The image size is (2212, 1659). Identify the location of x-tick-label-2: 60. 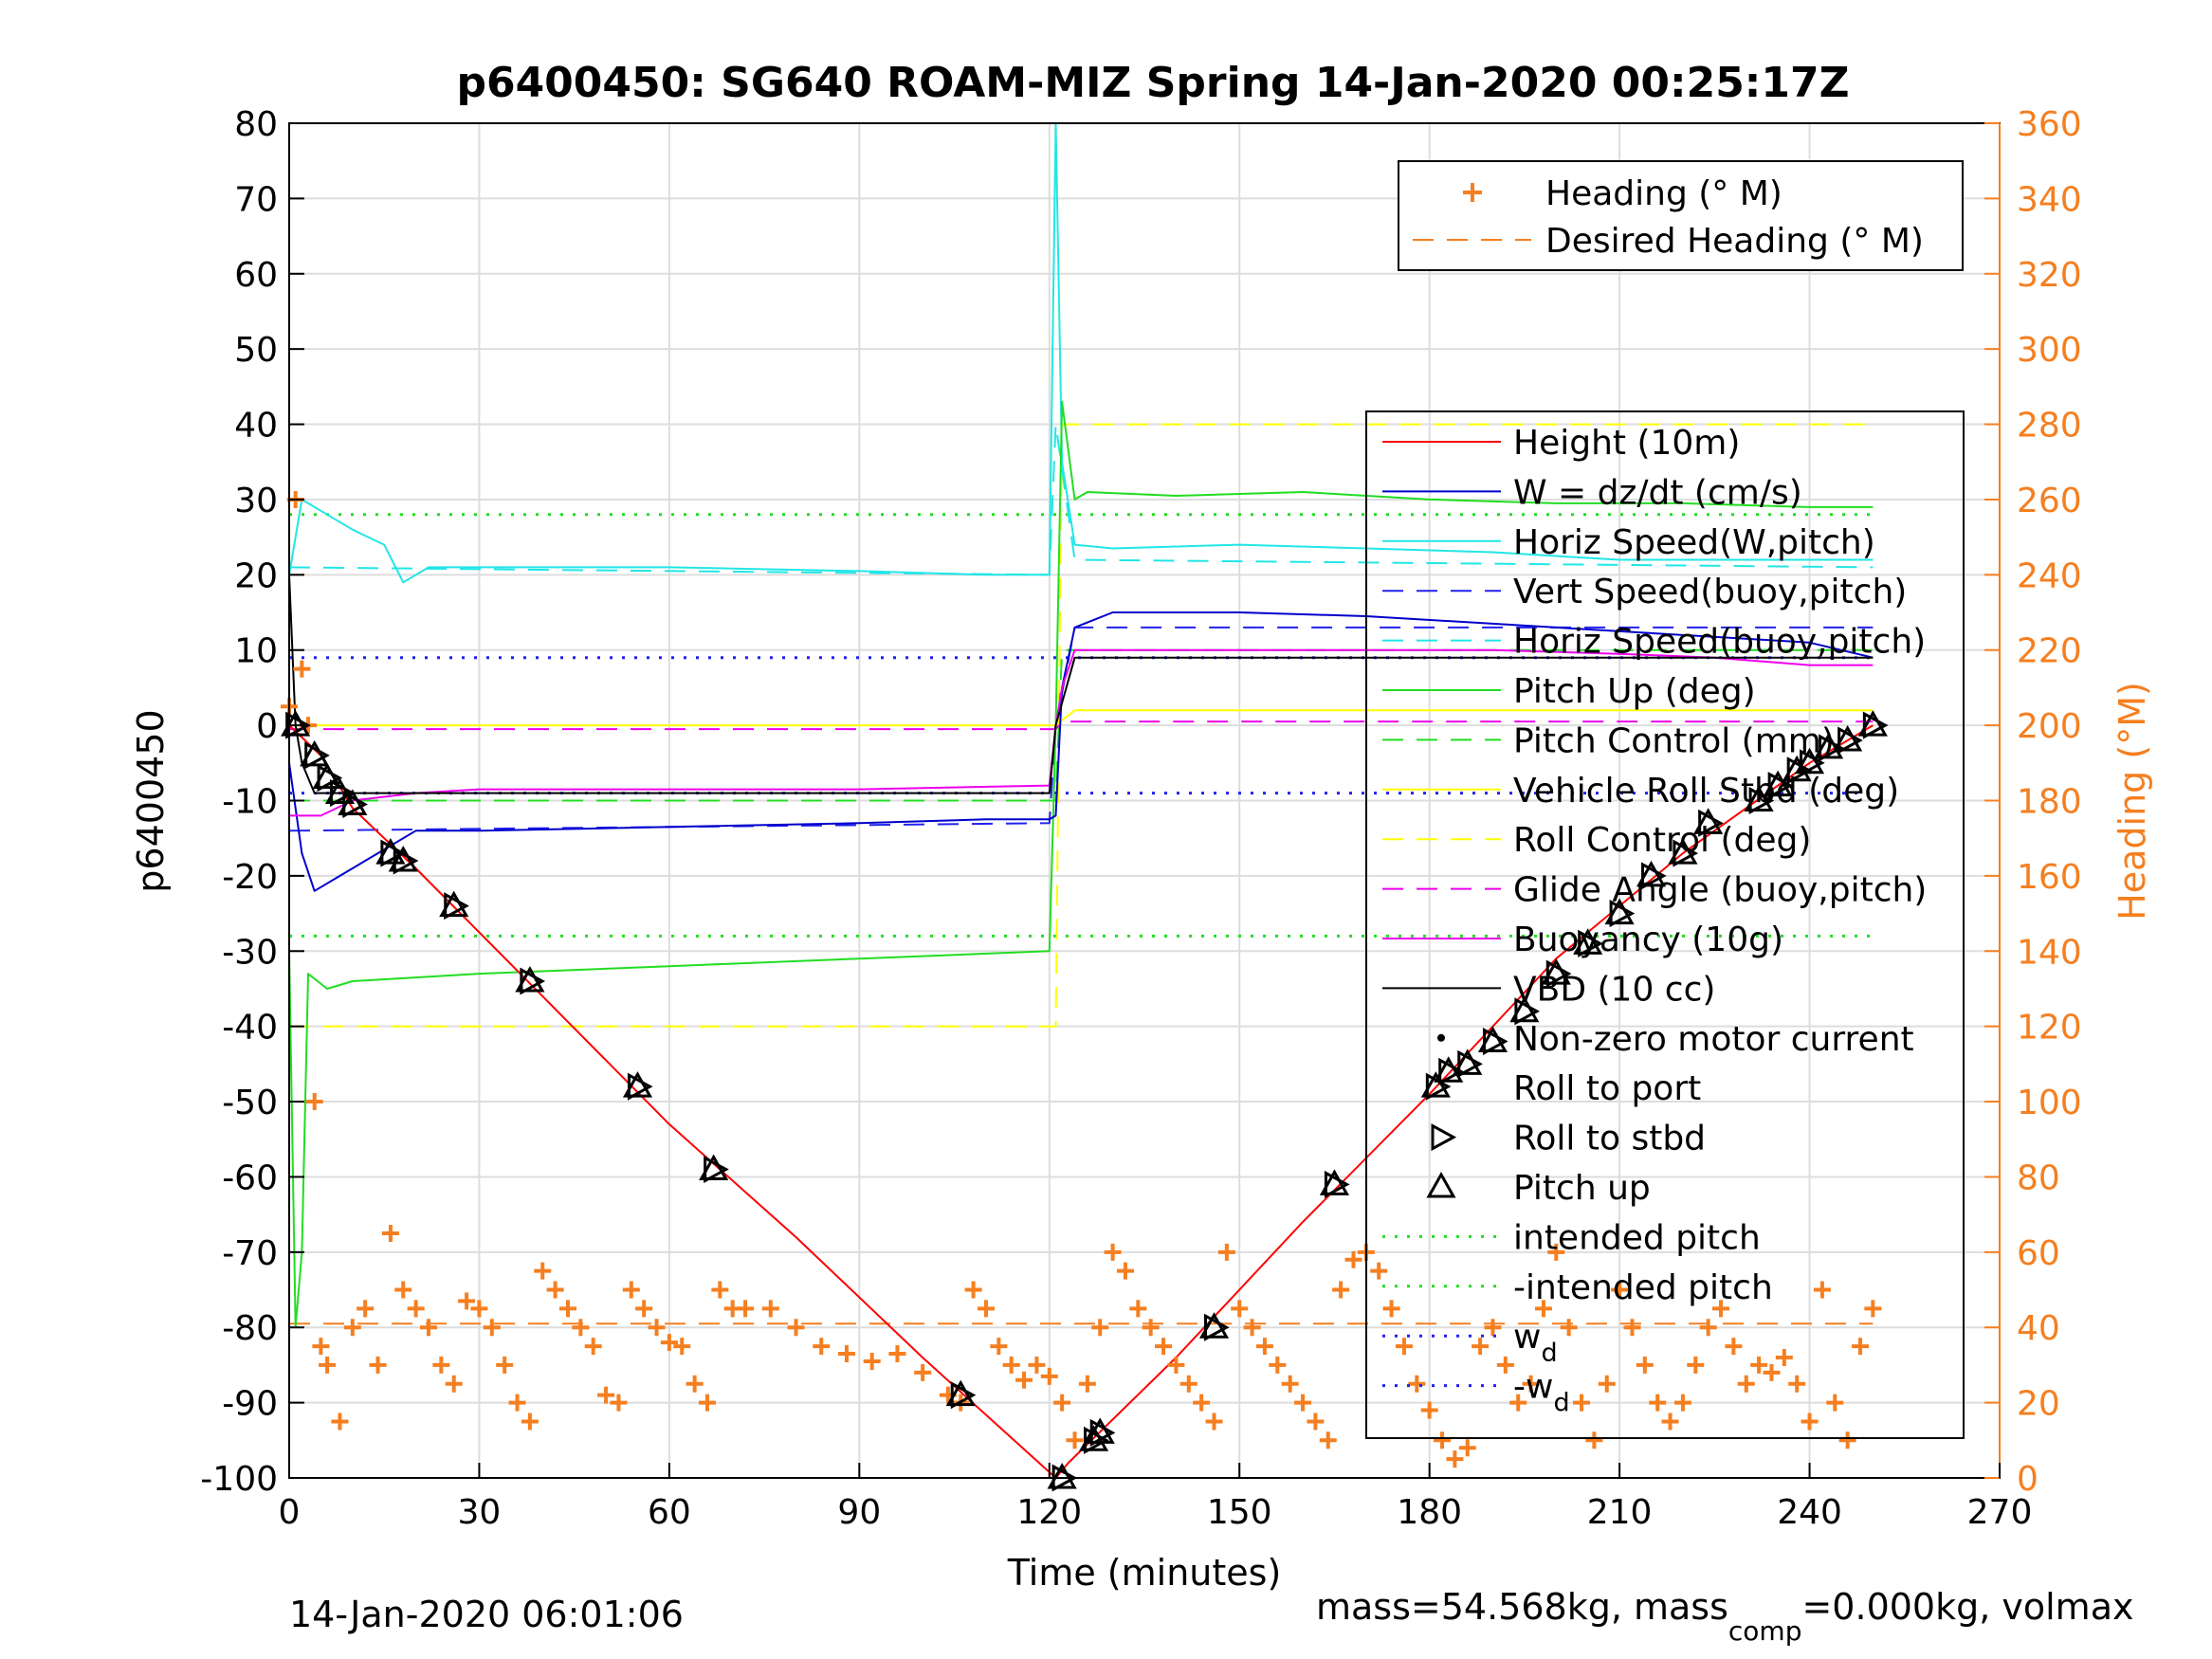
(669, 1512).